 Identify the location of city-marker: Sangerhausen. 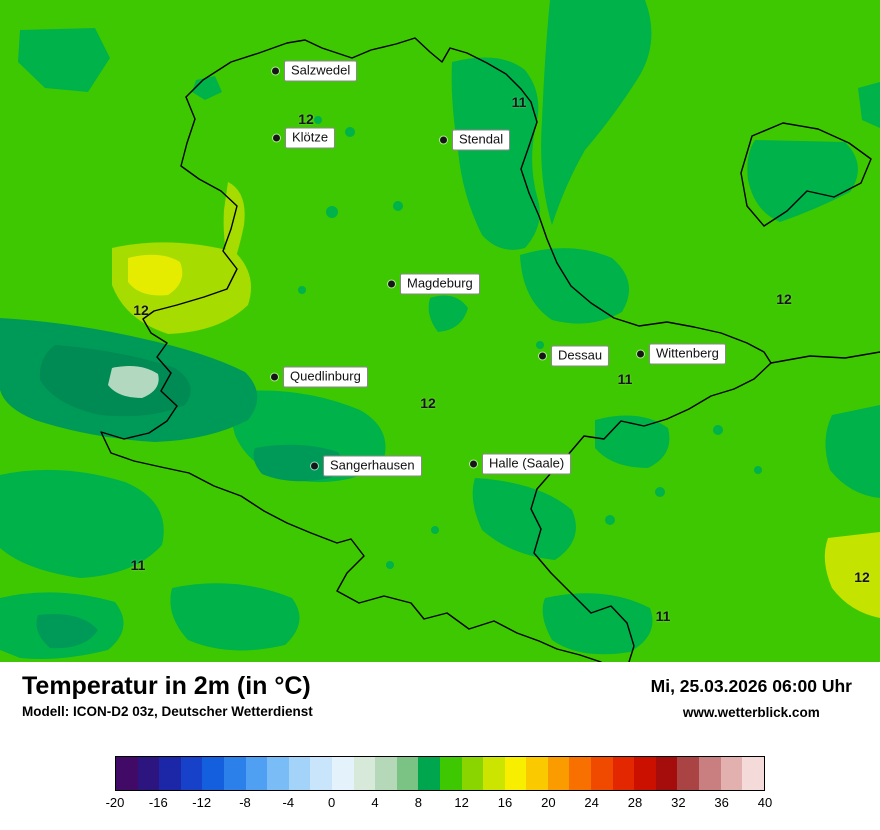
(366, 466).